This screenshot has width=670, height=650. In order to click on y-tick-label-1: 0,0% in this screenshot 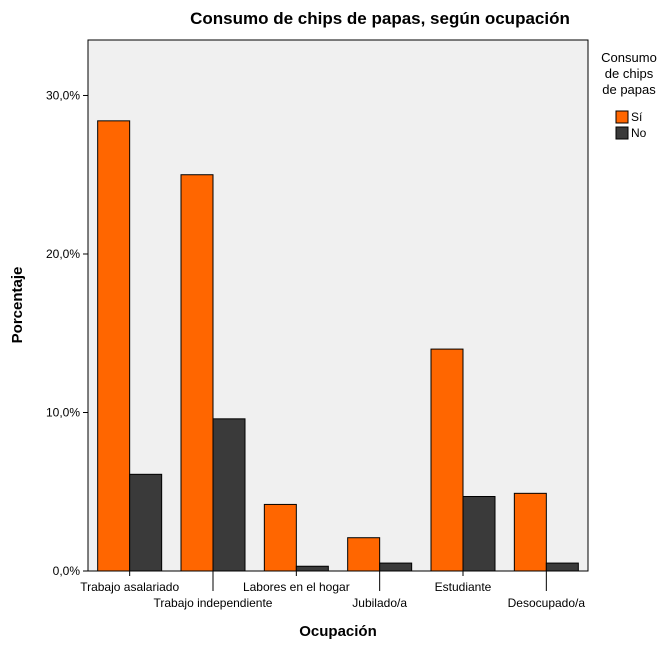, I will do `click(67, 571)`.